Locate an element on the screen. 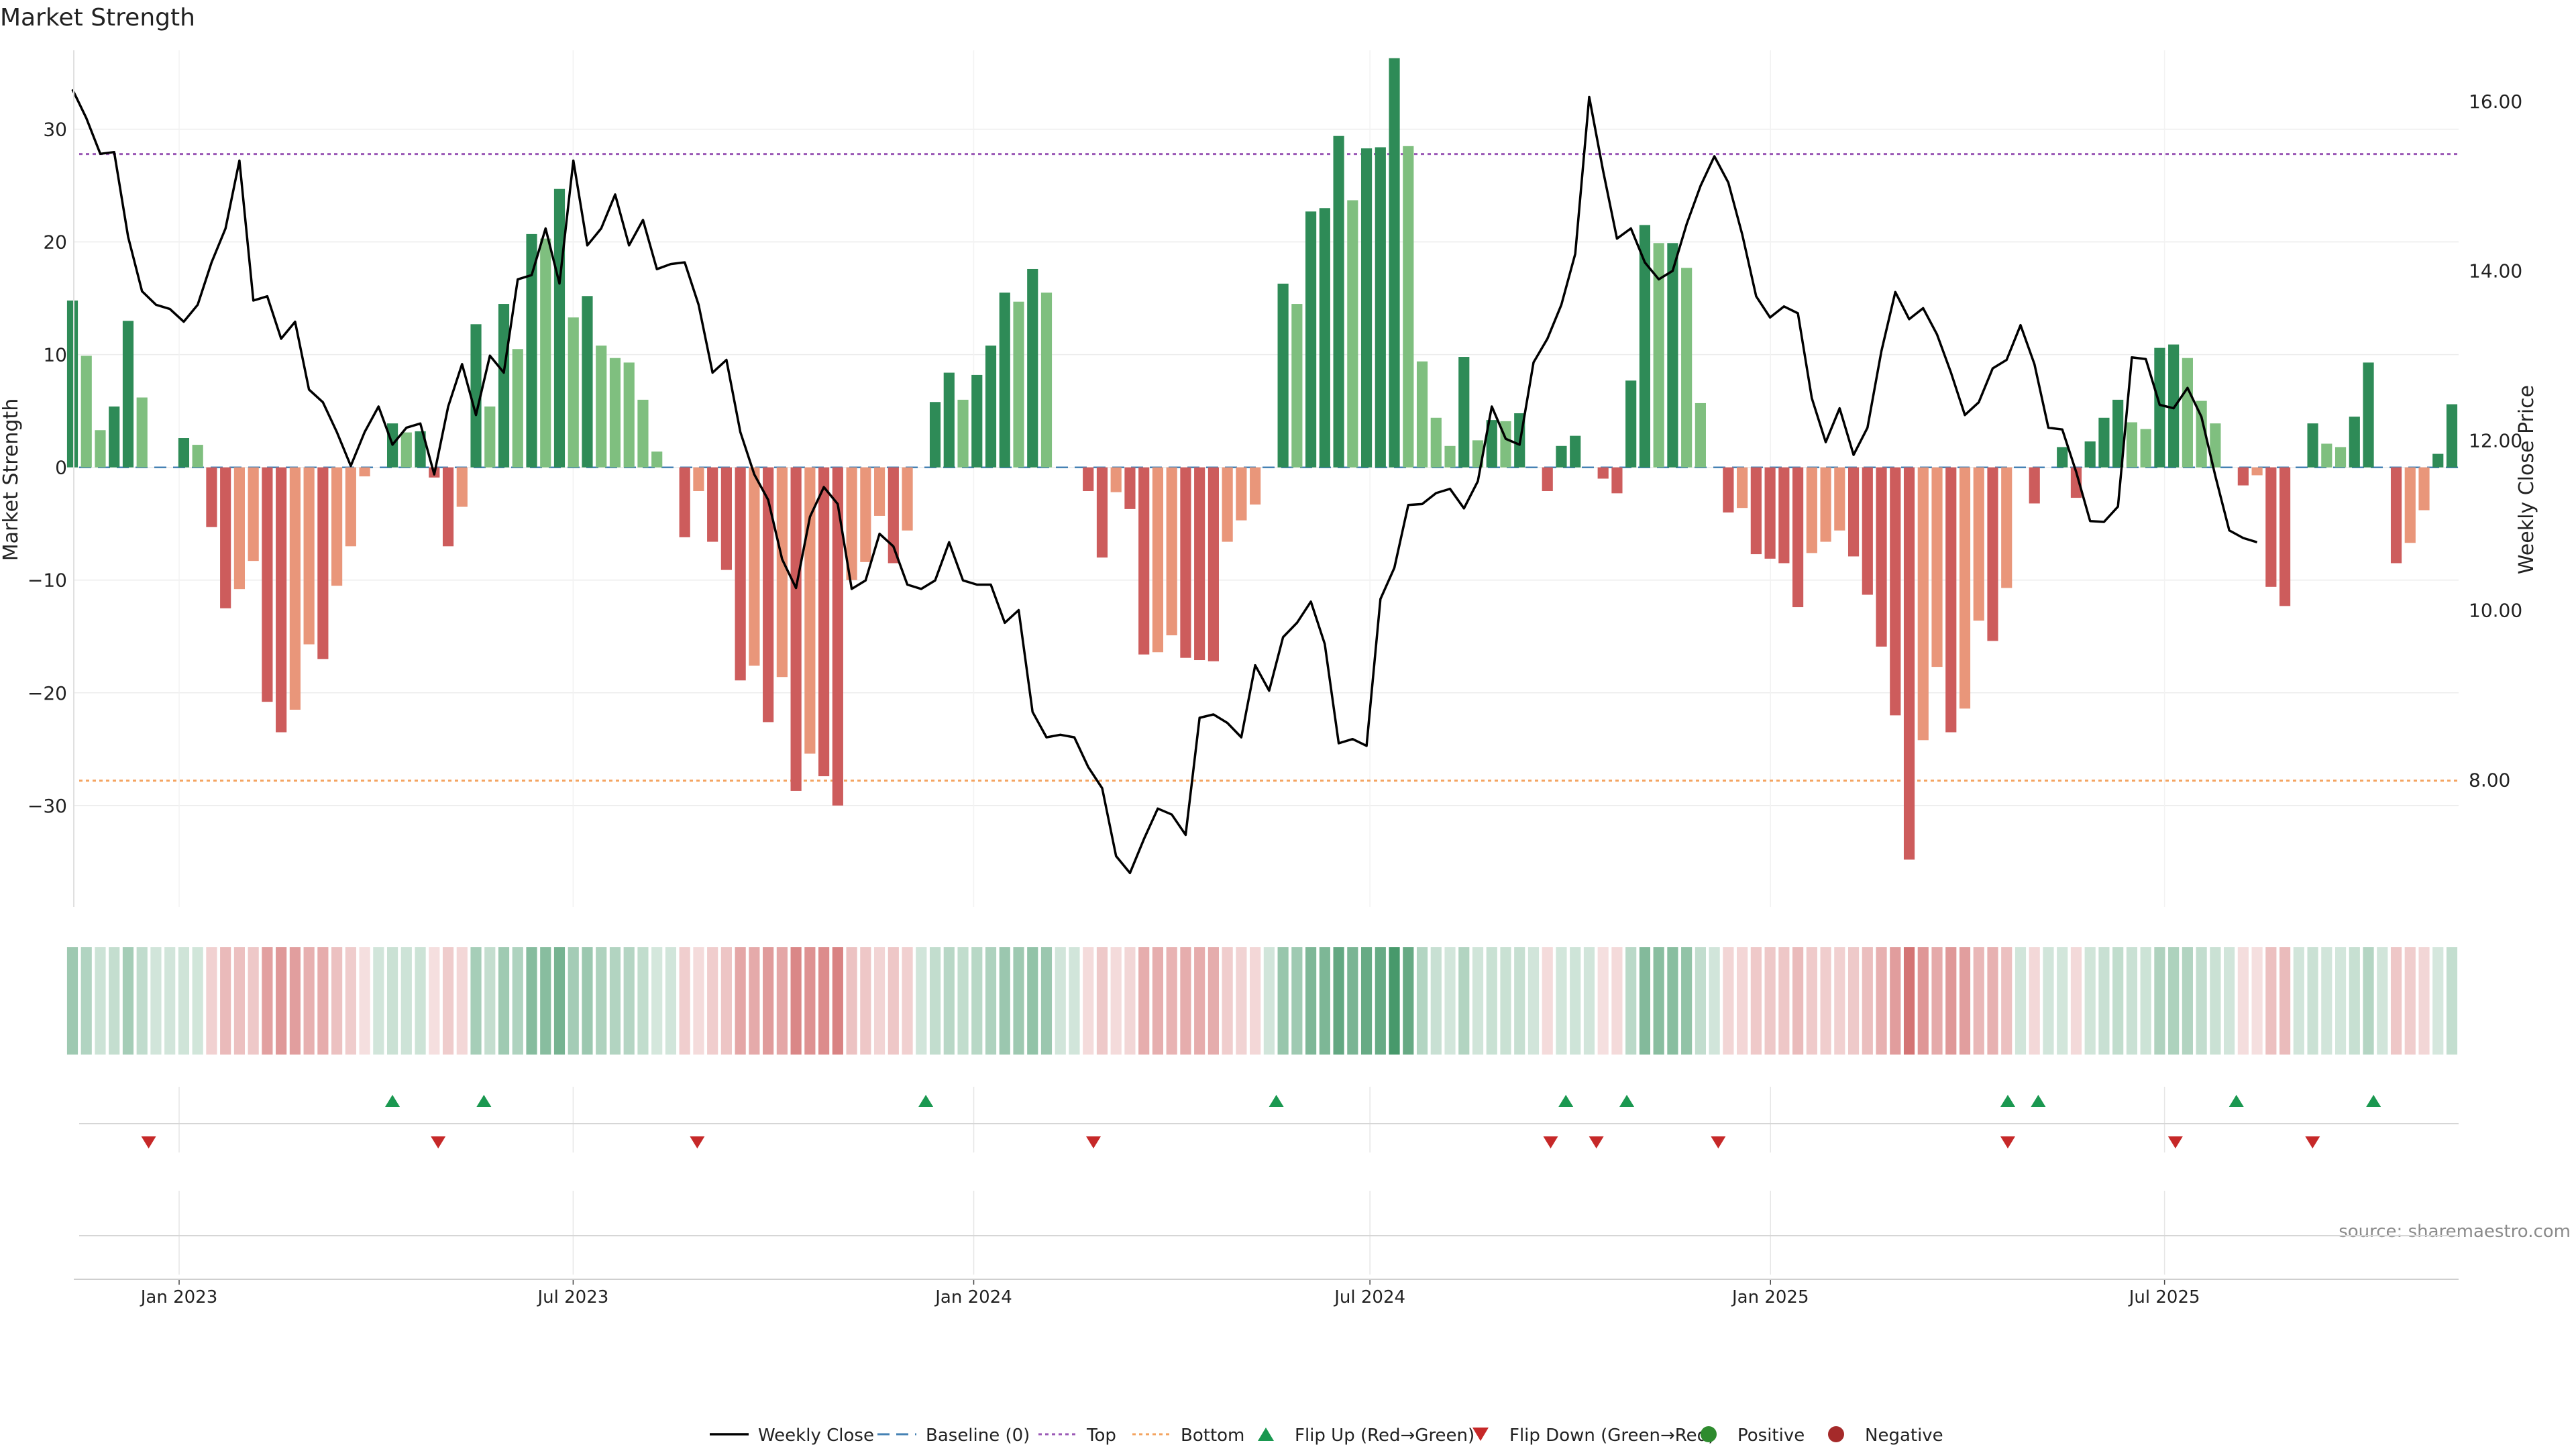 This screenshot has height=1449, width=2576. x-tick-label: Jul 2025 is located at coordinates (2164, 1297).